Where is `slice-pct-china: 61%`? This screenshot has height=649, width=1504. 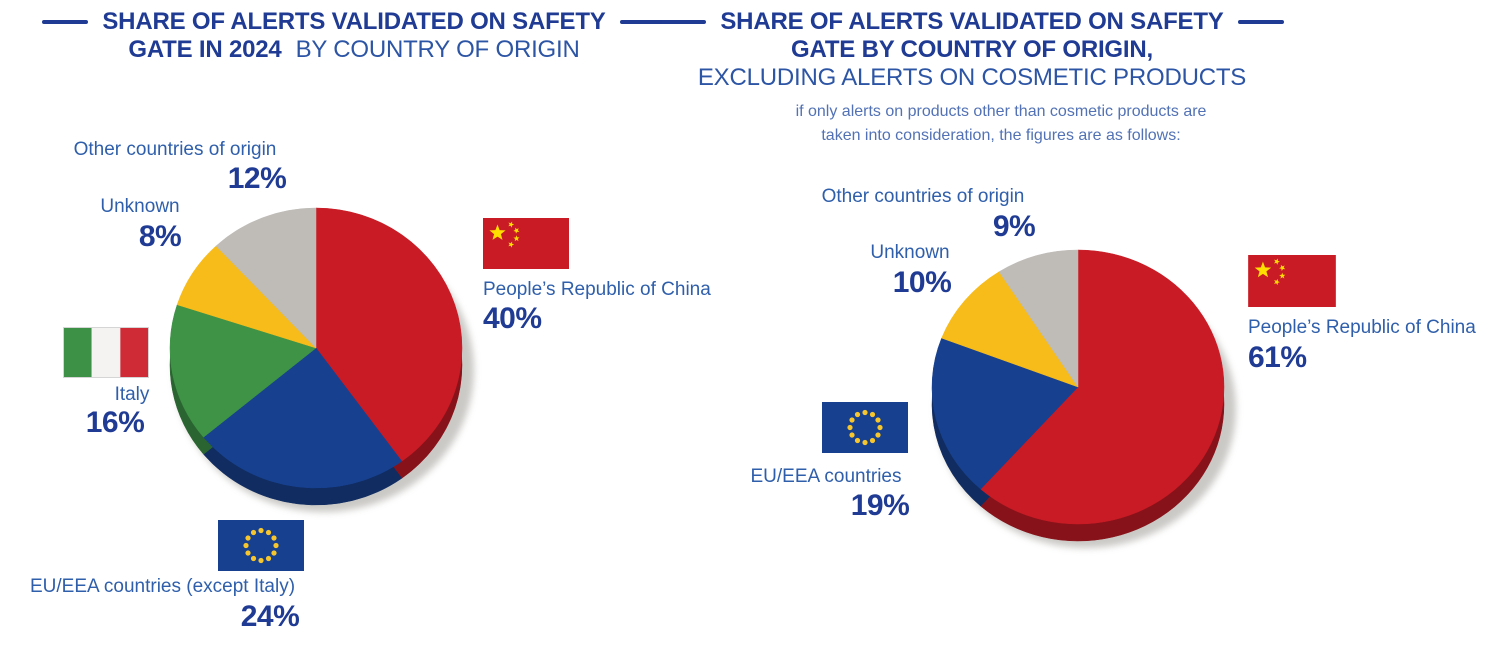 slice-pct-china: 61% is located at coordinates (1277, 357).